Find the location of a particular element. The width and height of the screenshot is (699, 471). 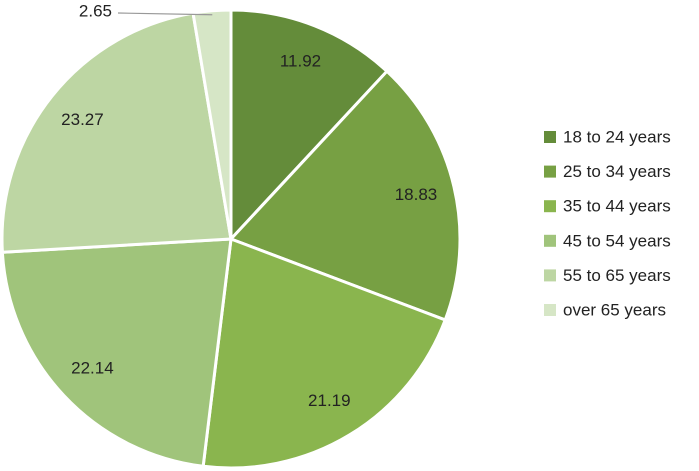

legend-label: 45 to 54 years is located at coordinates (617, 240).